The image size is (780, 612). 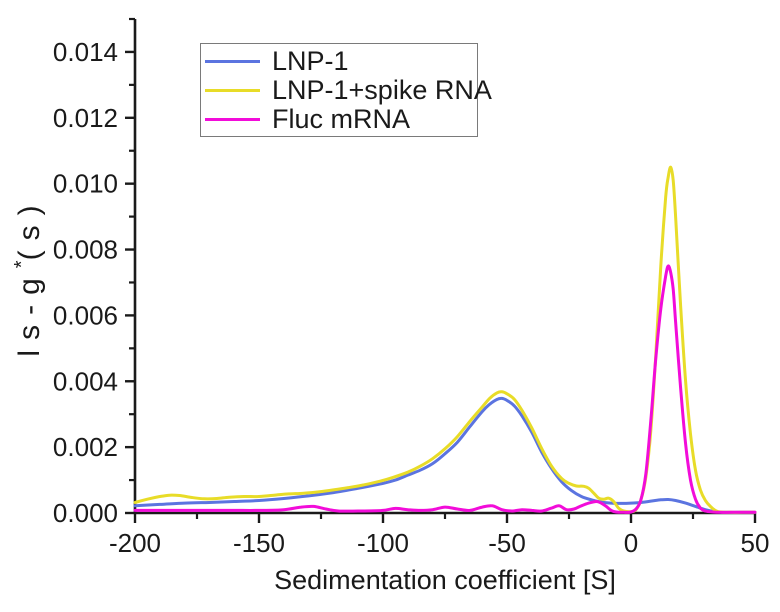 What do you see at coordinates (755, 543) in the screenshot?
I see `x-tick-label: 50` at bounding box center [755, 543].